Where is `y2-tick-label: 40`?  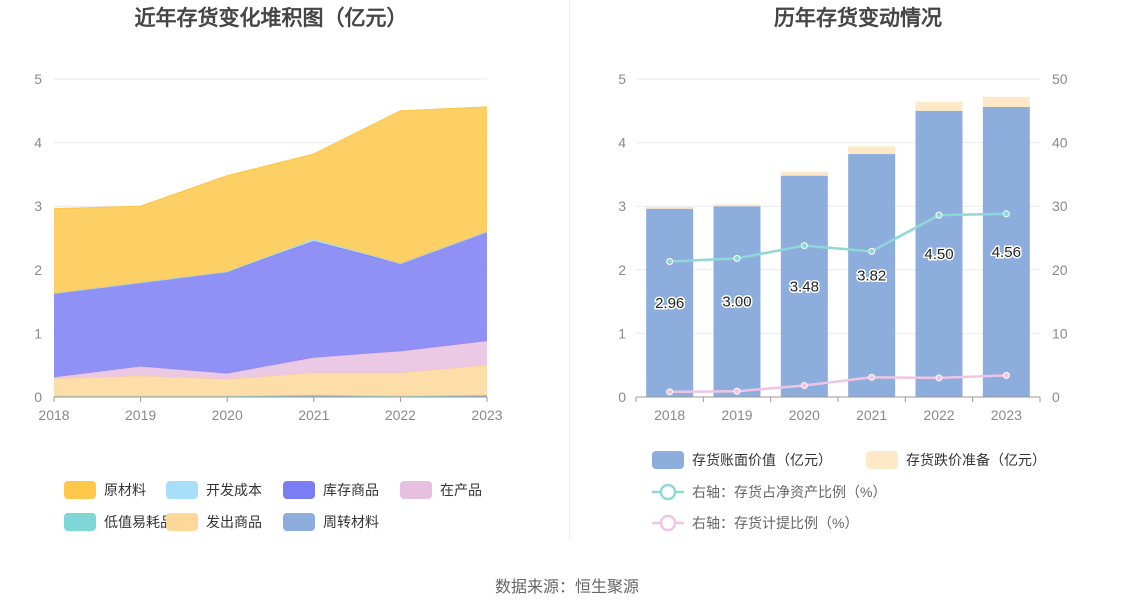 y2-tick-label: 40 is located at coordinates (1060, 143).